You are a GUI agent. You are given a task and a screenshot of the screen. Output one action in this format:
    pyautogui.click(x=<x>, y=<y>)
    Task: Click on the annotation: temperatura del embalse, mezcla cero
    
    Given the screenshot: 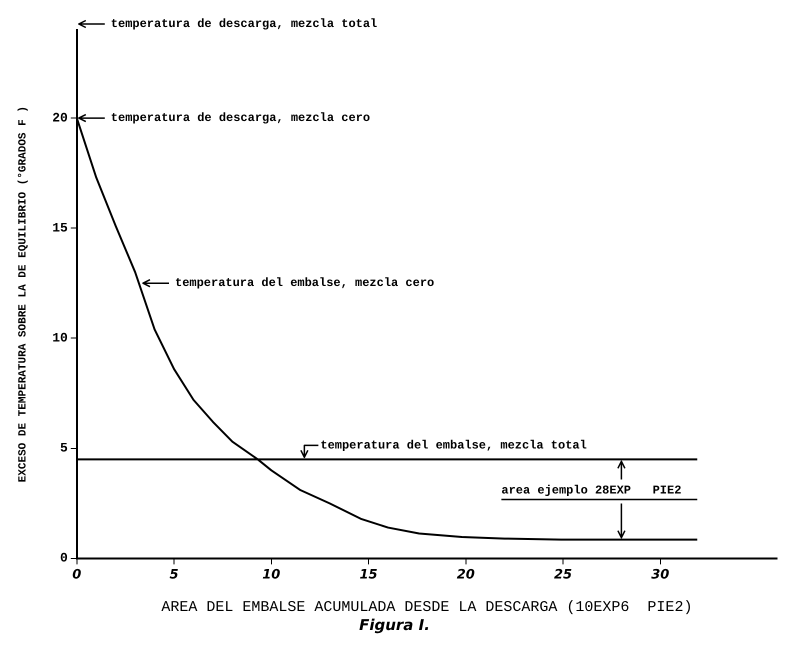 What is the action you would take?
    pyautogui.click(x=304, y=283)
    